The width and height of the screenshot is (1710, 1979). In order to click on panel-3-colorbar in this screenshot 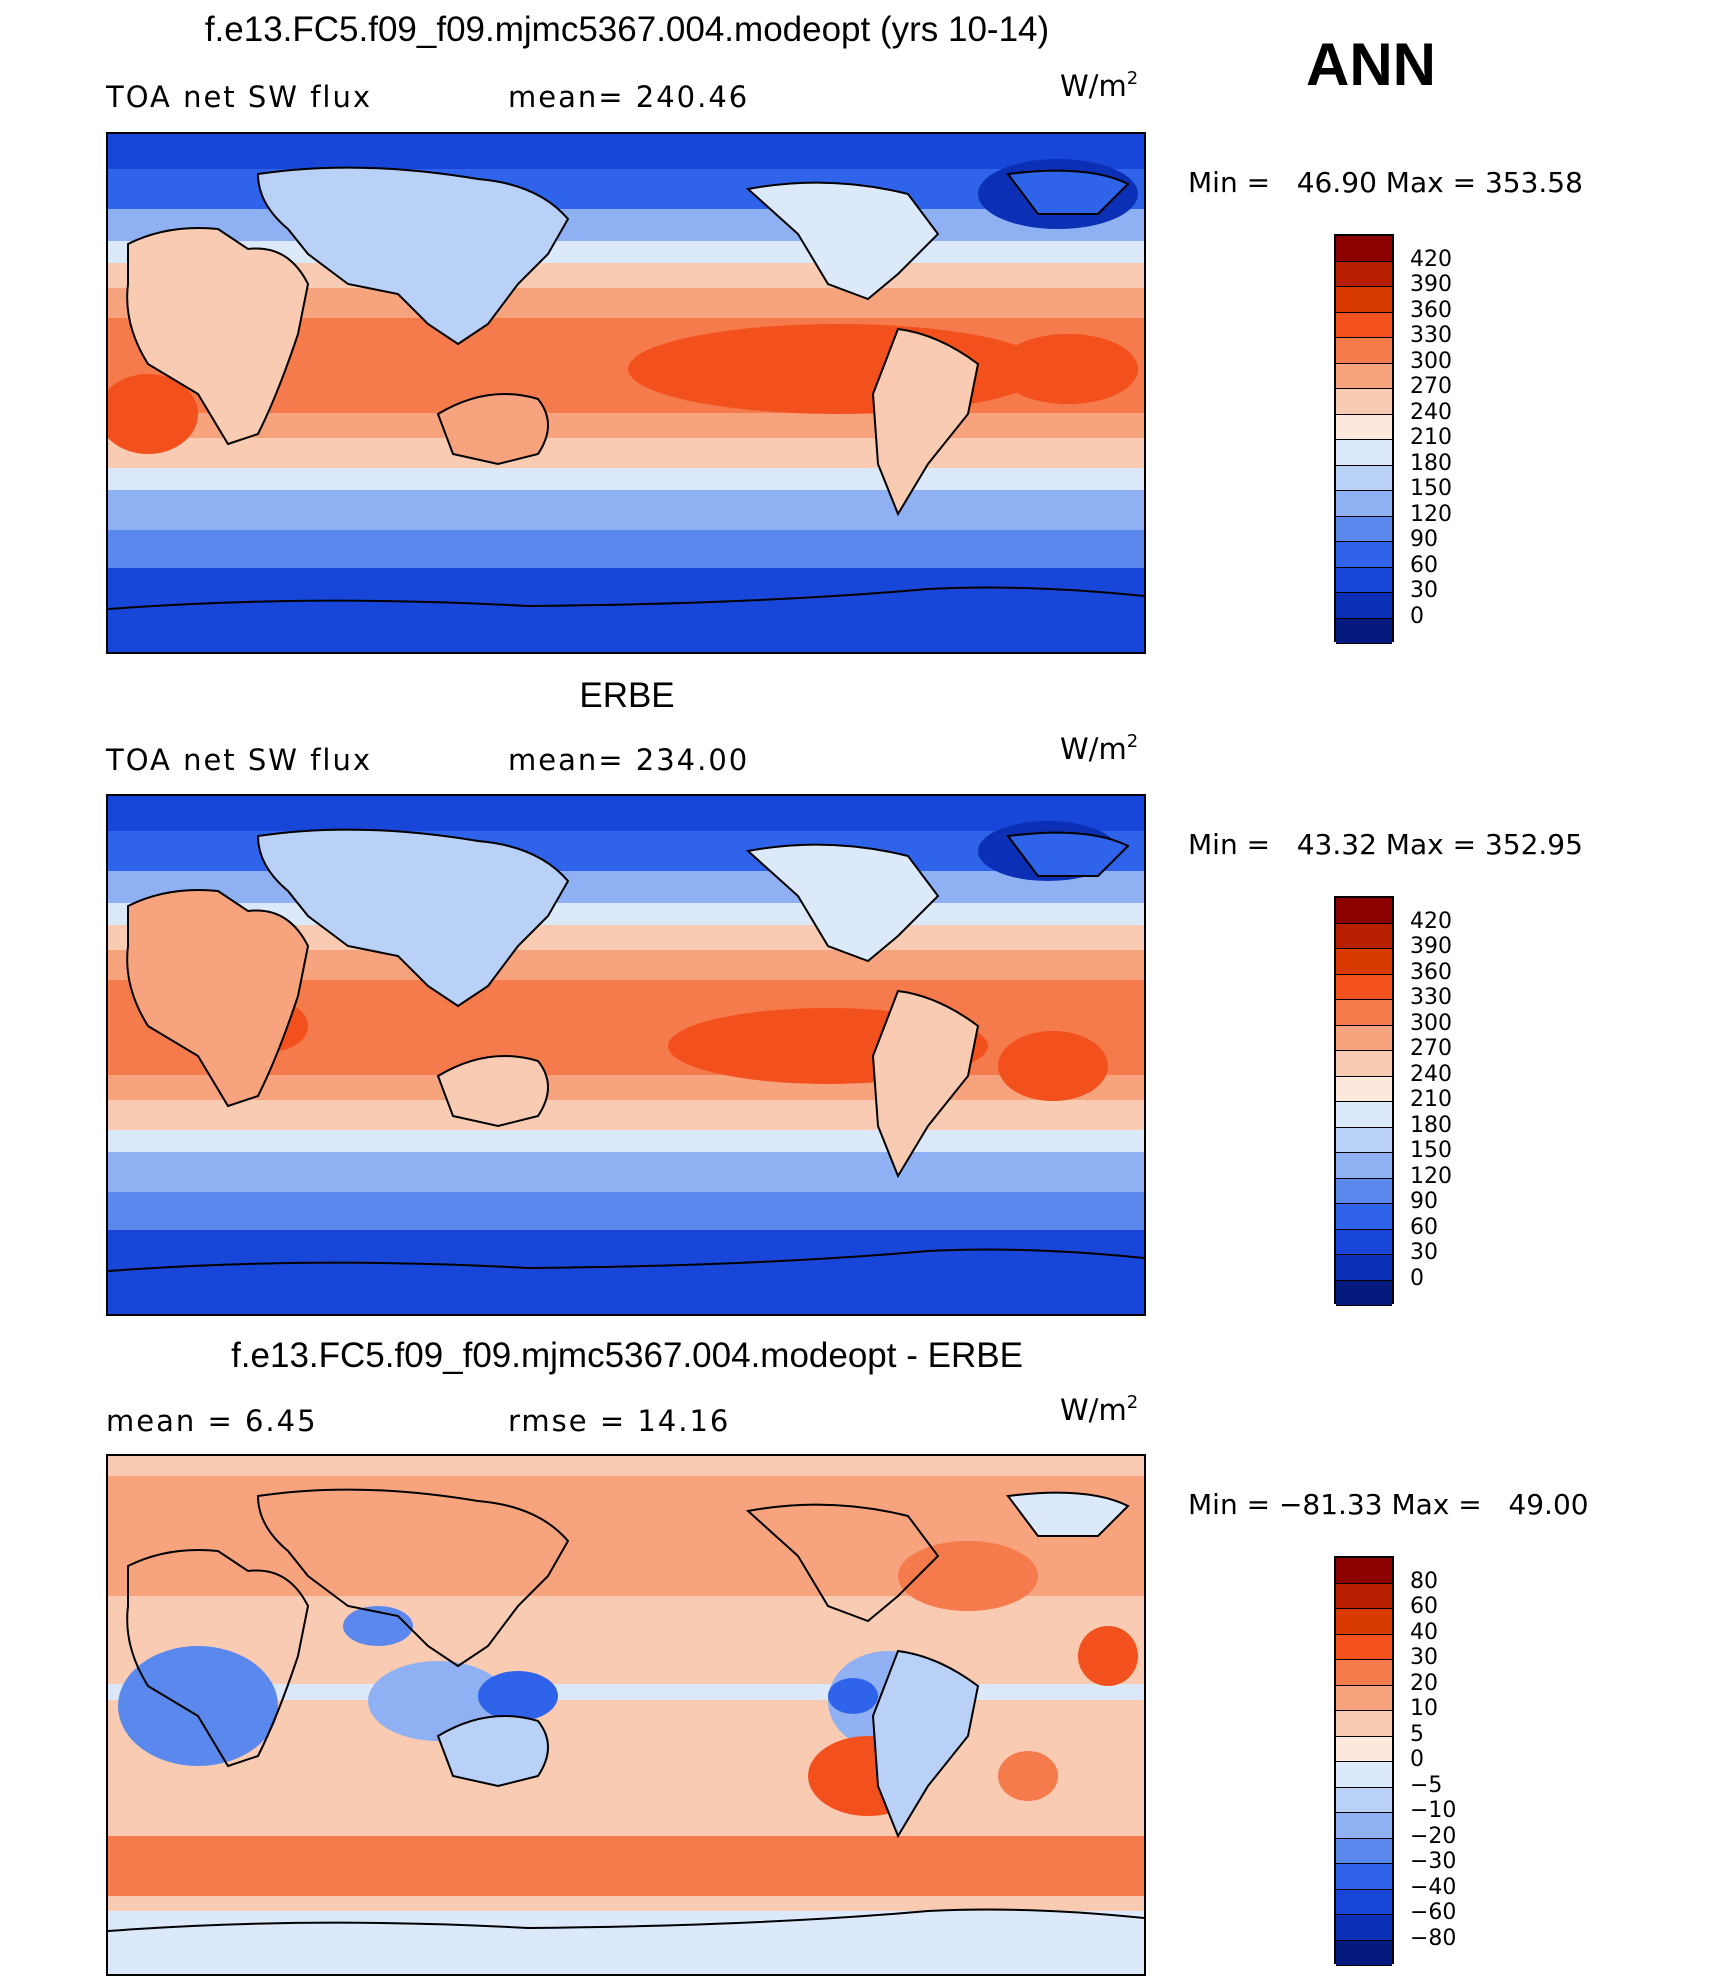, I will do `click(1364, 1761)`.